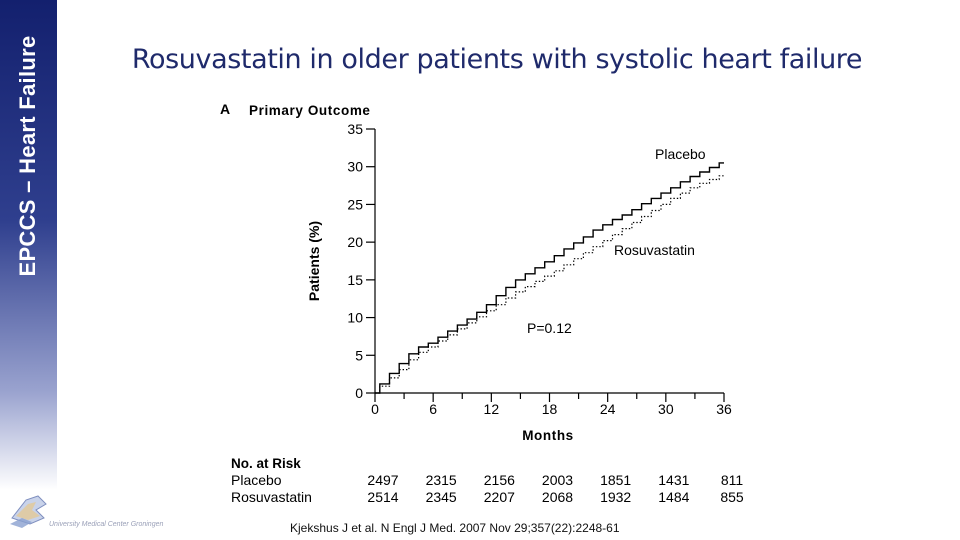 The width and height of the screenshot is (960, 540). Describe the element at coordinates (673, 497) in the screenshot. I see `risk-table-cell: 1484` at that location.